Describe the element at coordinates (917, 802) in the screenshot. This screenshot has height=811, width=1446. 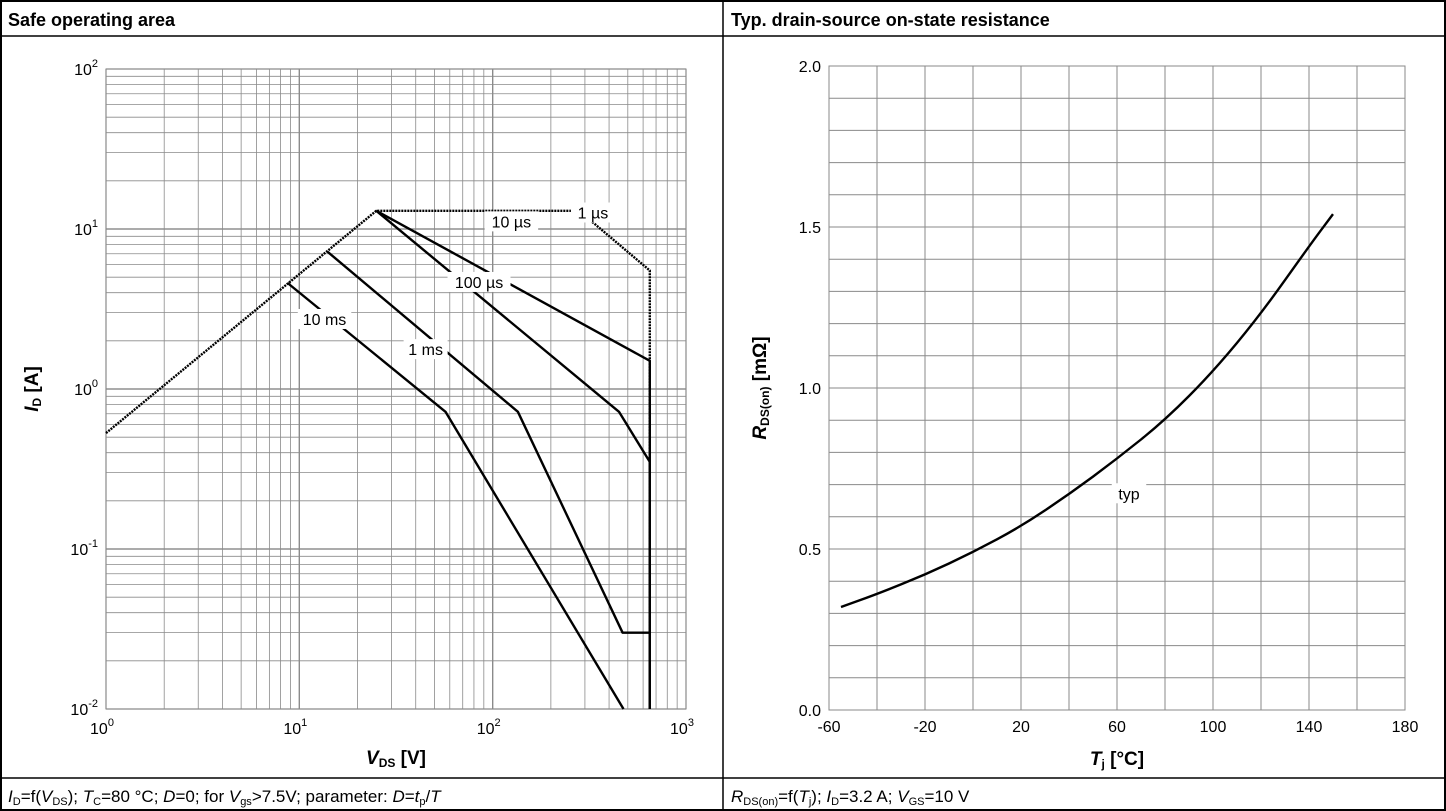
I see `caption-part: GS` at that location.